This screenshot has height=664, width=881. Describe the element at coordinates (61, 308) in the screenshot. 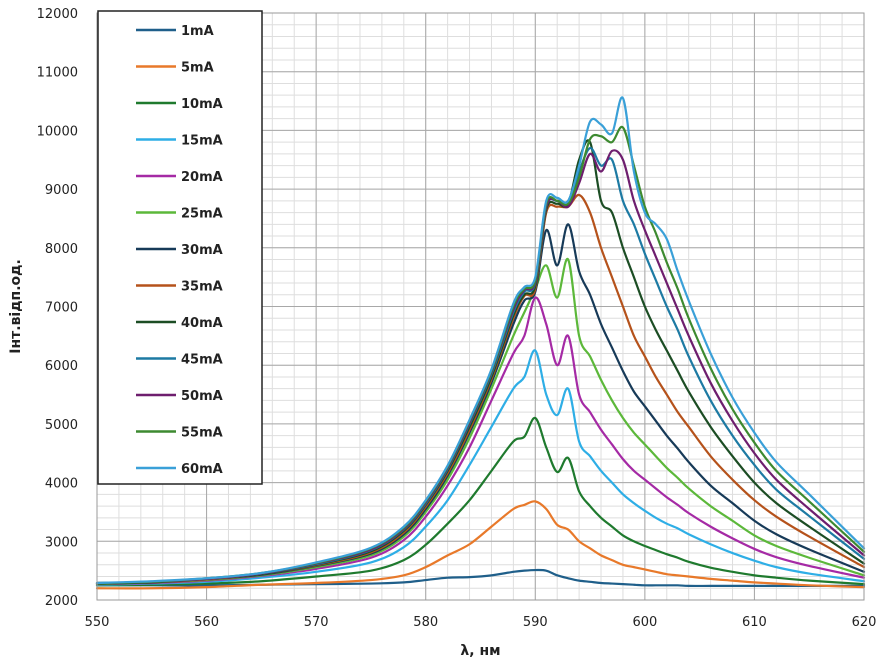

I see `y-tick-label: 7000` at that location.